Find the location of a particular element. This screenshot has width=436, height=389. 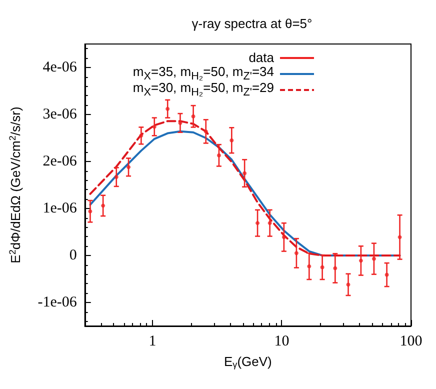

x-axis-title: Eγ(GeV) is located at coordinates (248, 362).